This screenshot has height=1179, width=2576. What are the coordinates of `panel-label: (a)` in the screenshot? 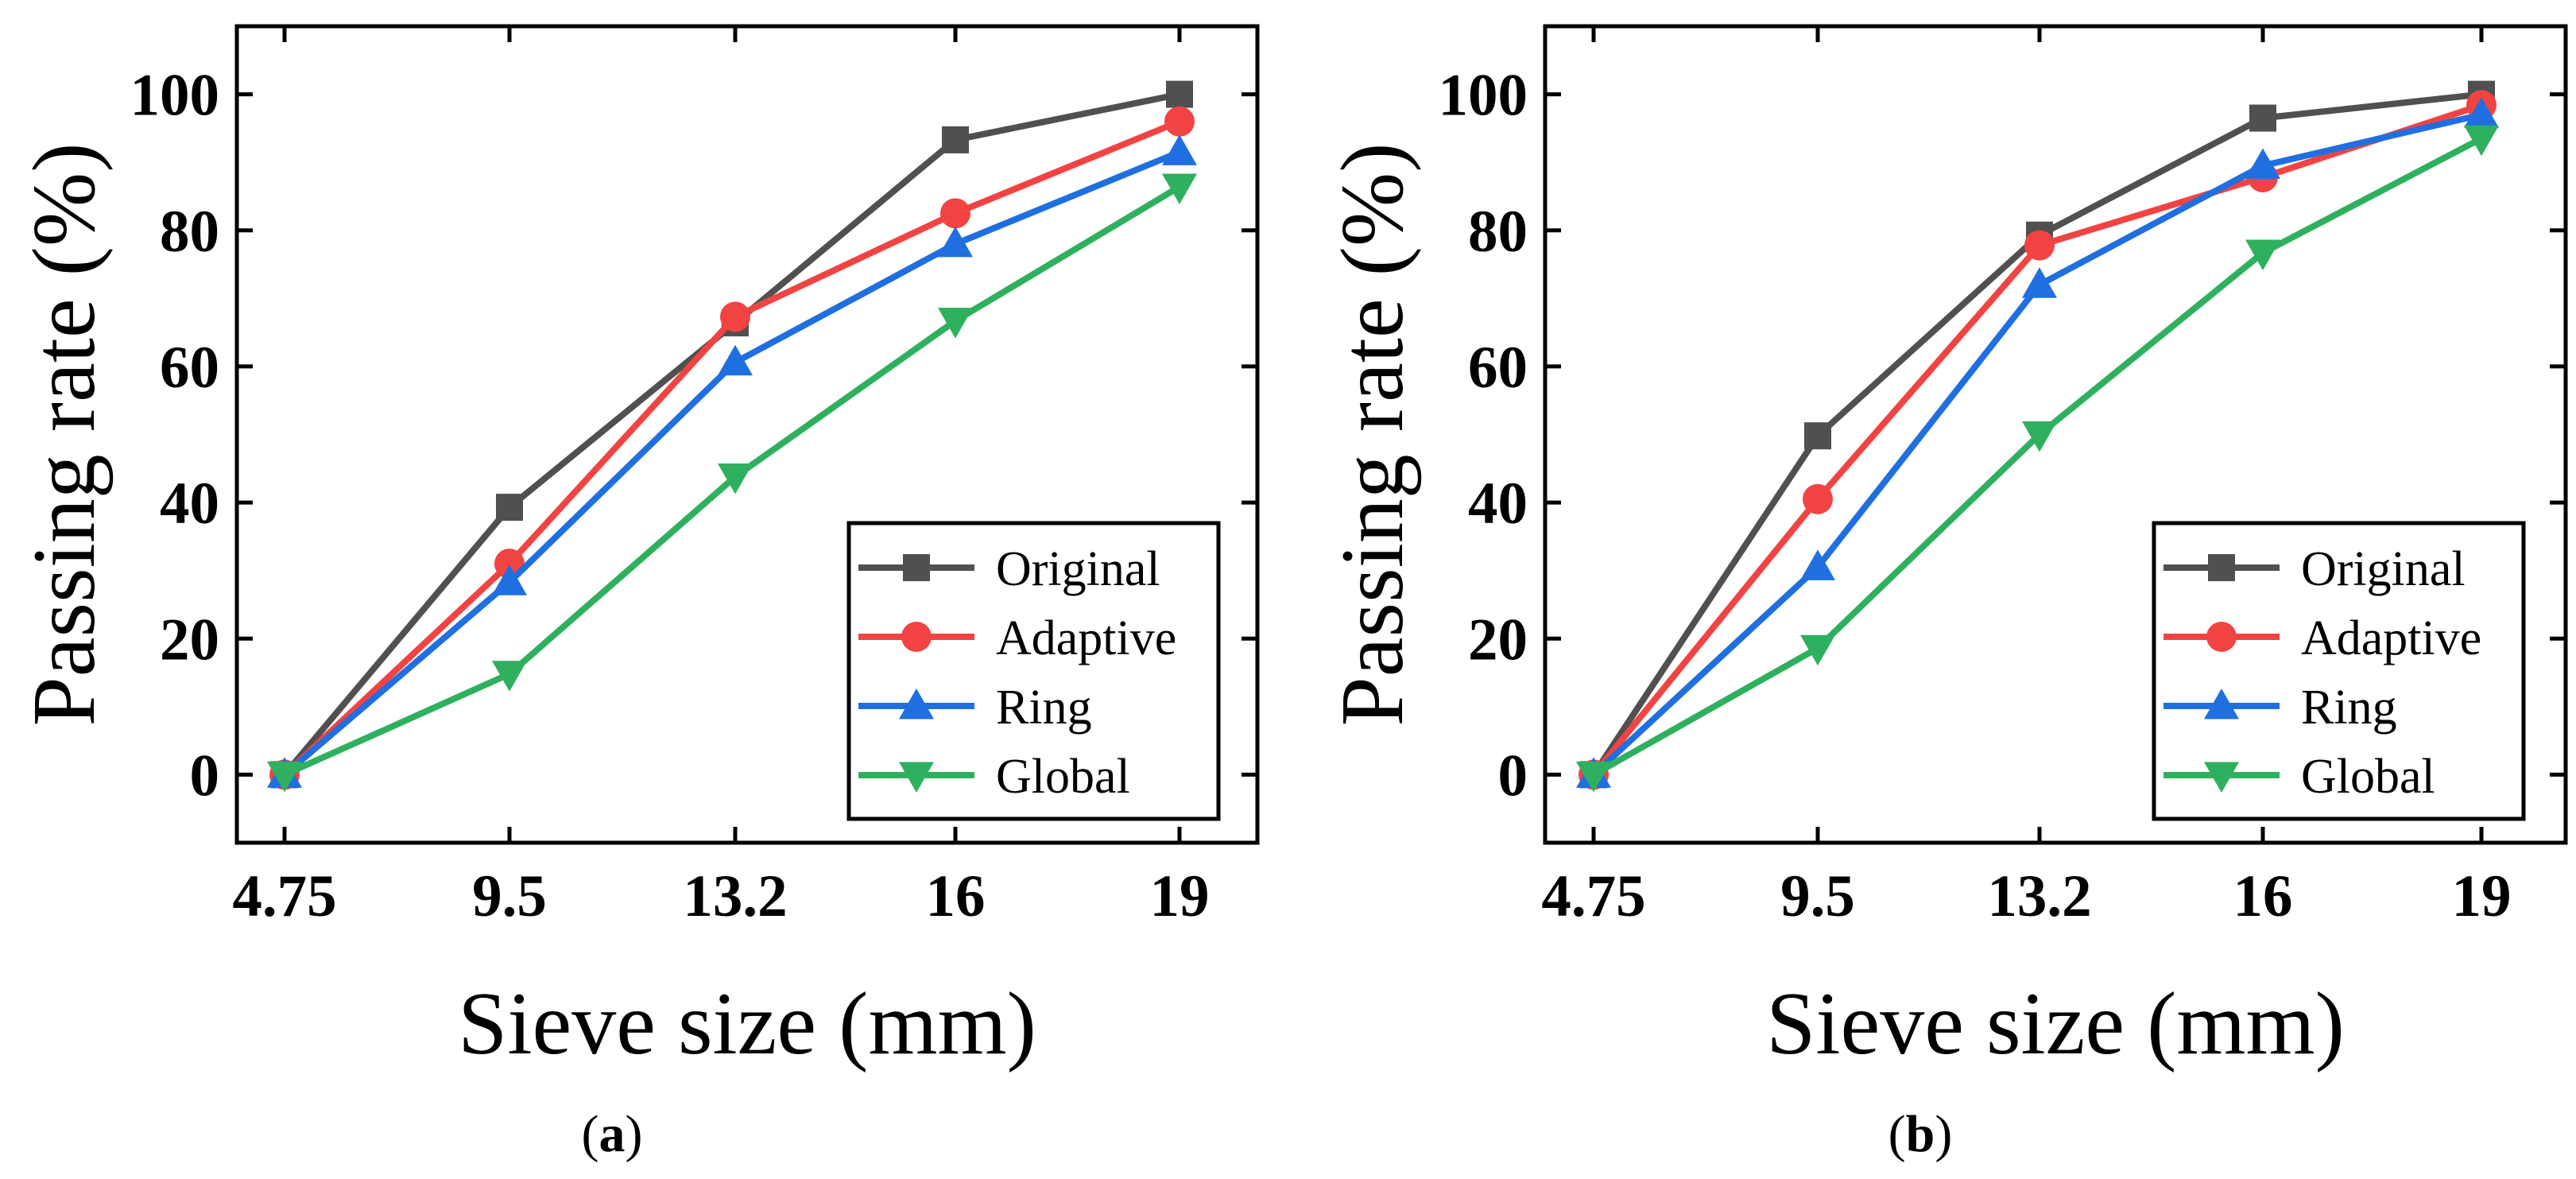 It's located at (612, 1134).